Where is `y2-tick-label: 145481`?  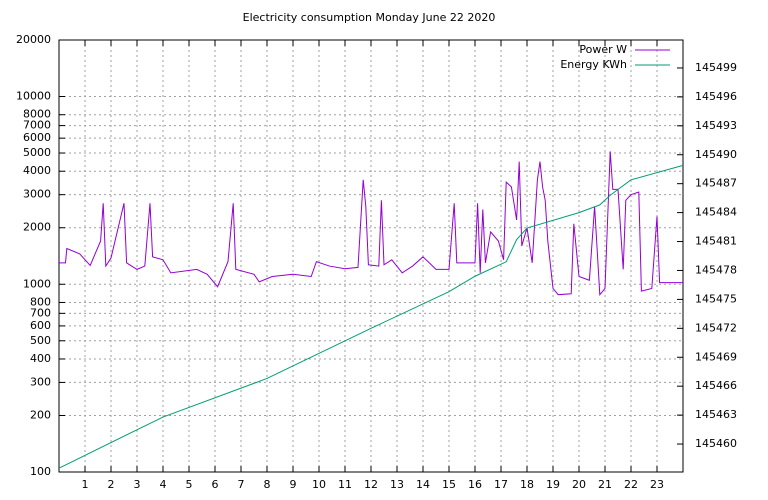 y2-tick-label: 145481 is located at coordinates (716, 241).